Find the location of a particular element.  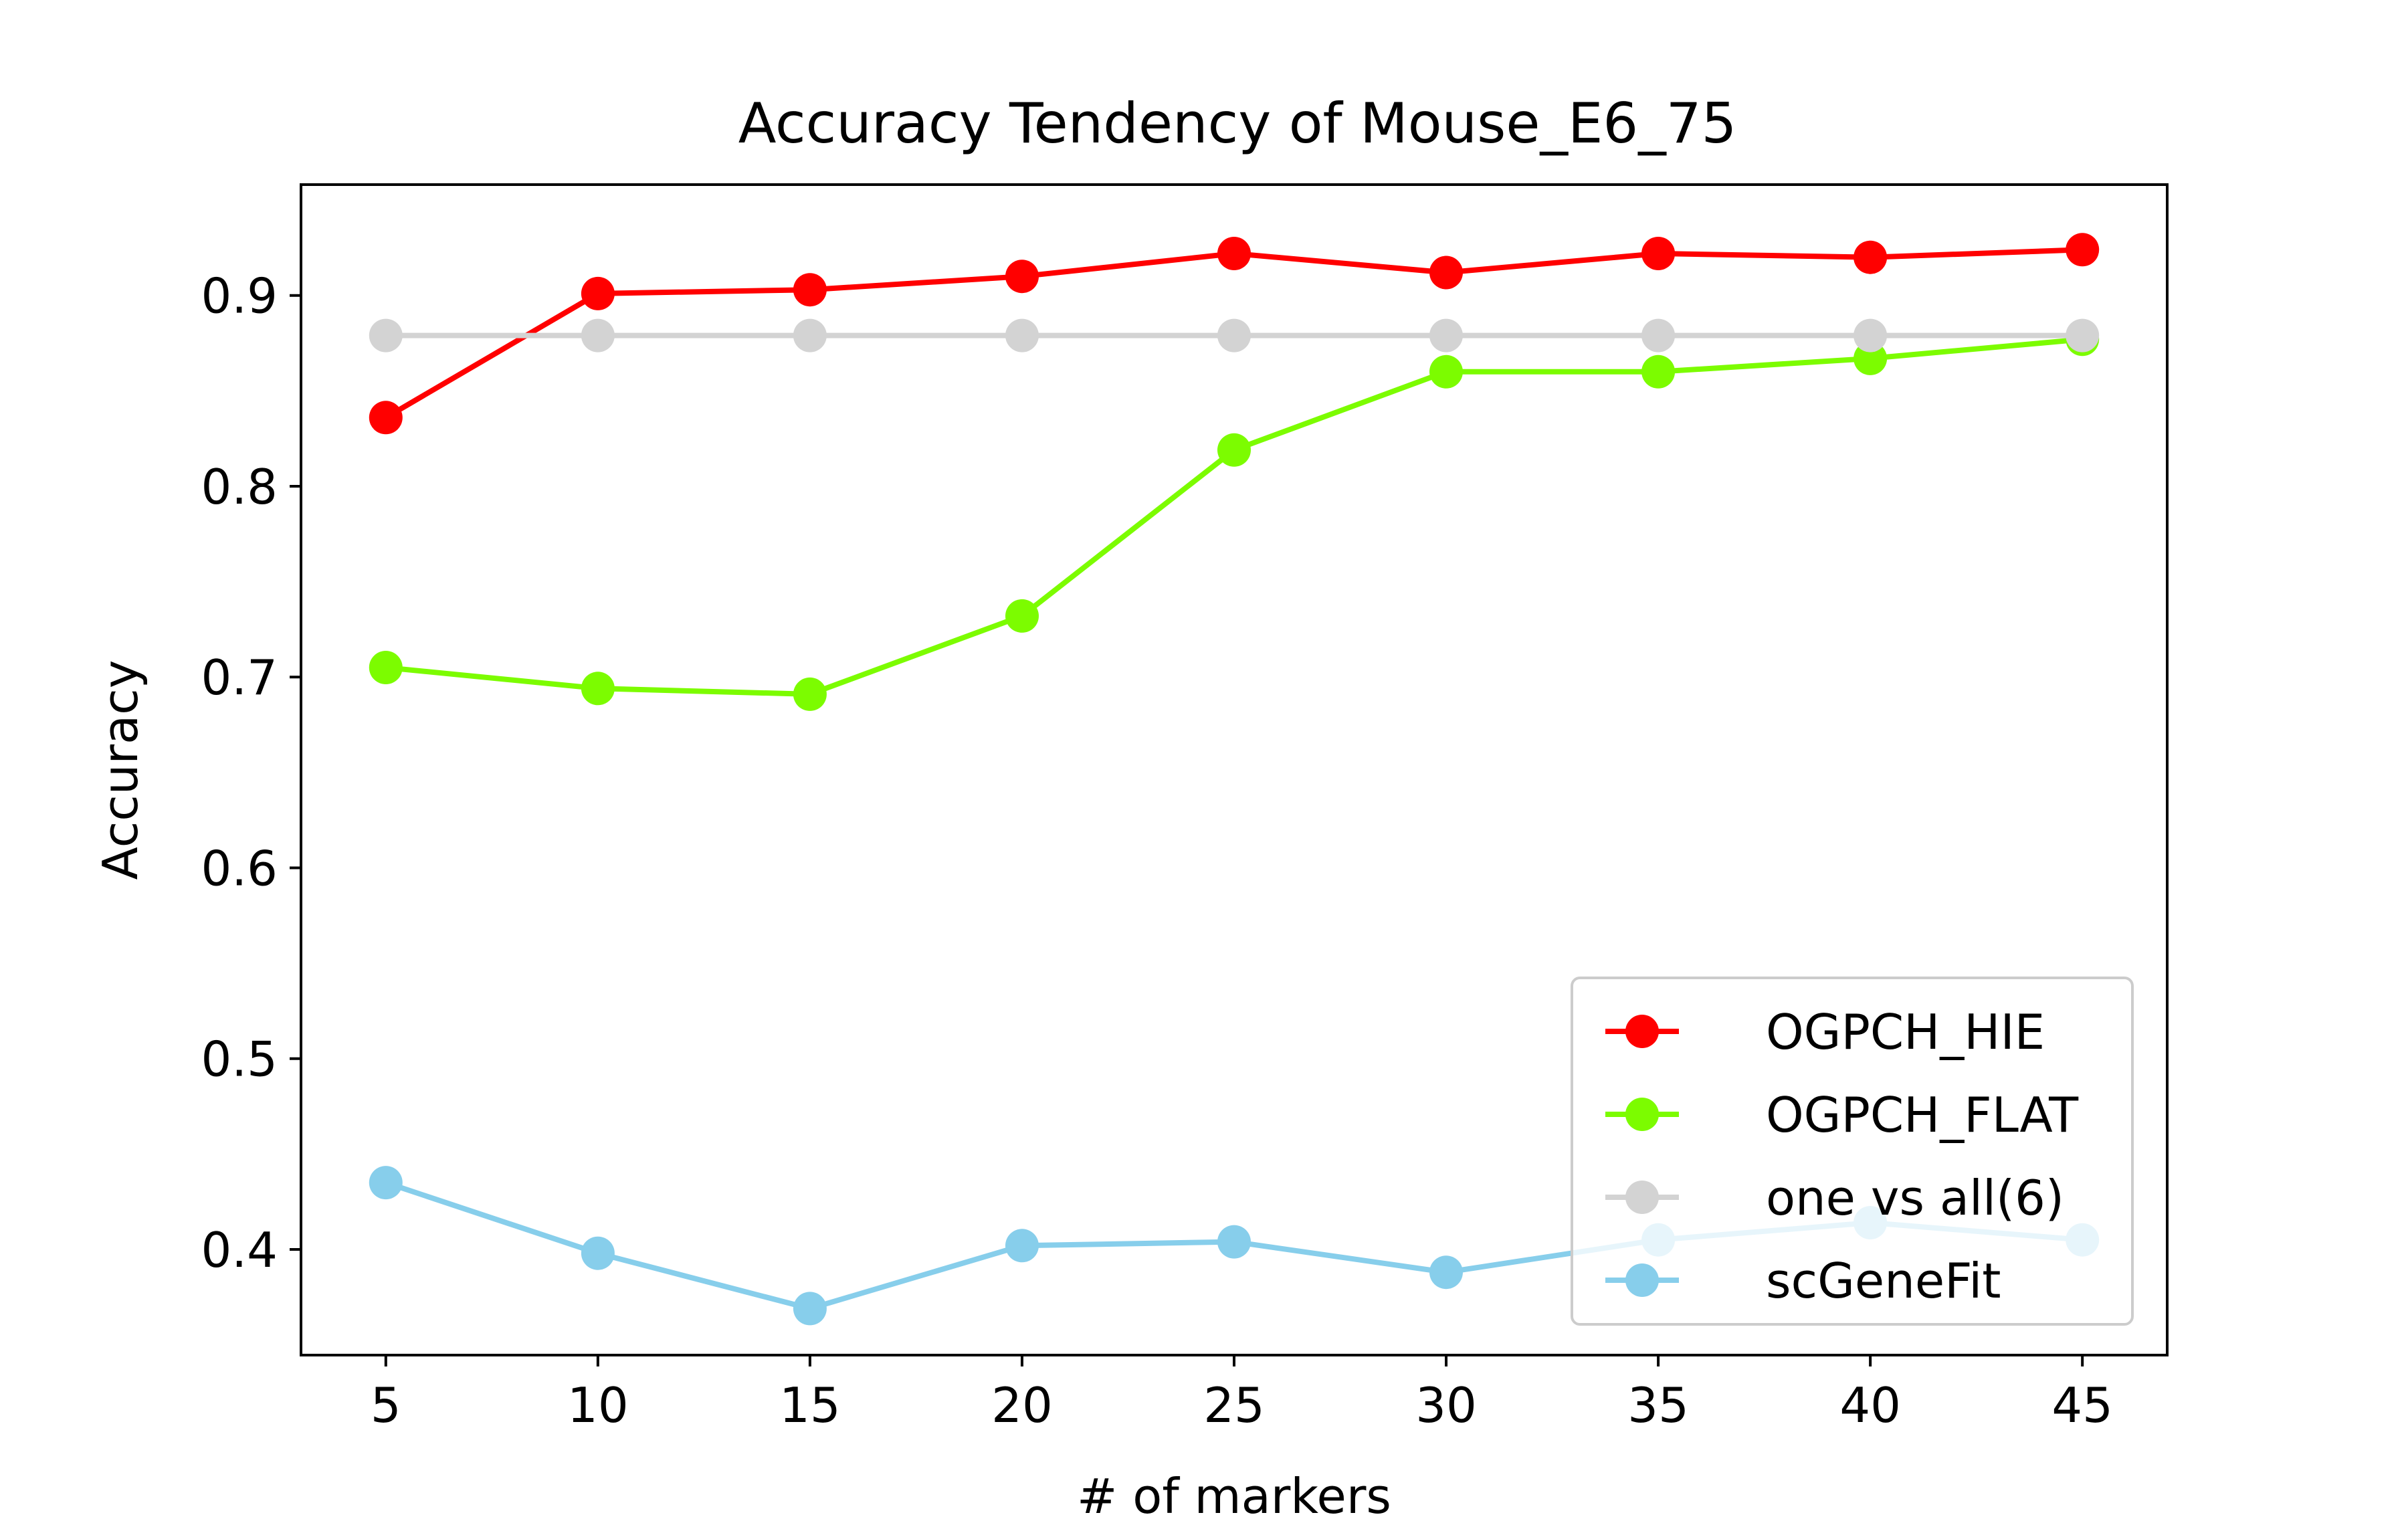

legend-entry: OGPCH_HIE is located at coordinates (1825, 1032).